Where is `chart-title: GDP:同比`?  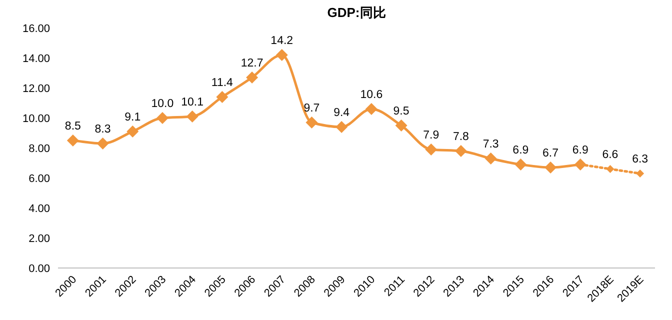 chart-title: GDP:同比 is located at coordinates (356, 12).